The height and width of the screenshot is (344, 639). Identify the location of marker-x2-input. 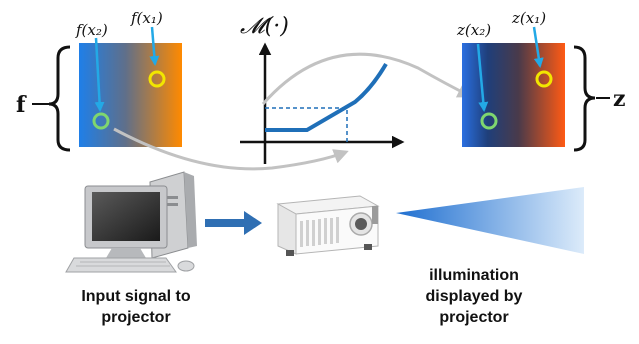
(101, 121).